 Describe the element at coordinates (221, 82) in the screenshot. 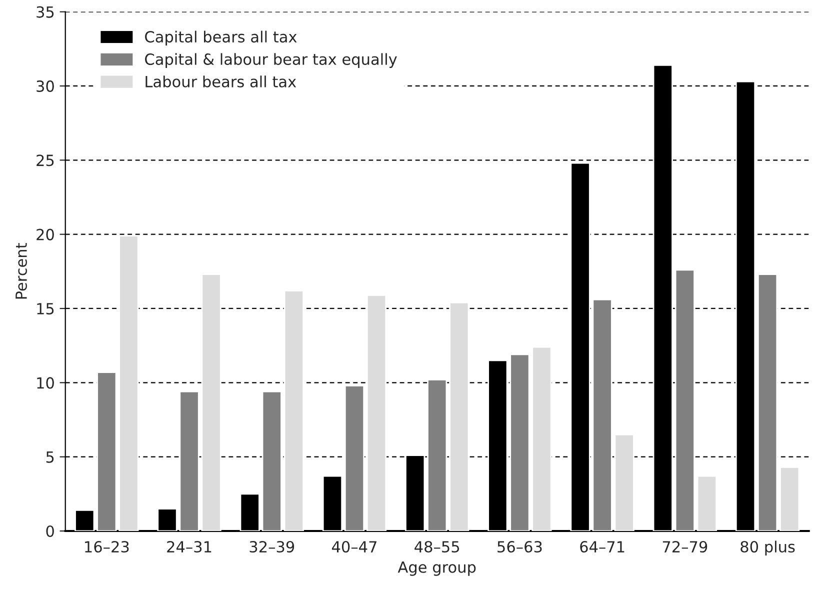

I see `legend-label: Labour bears all tax` at that location.